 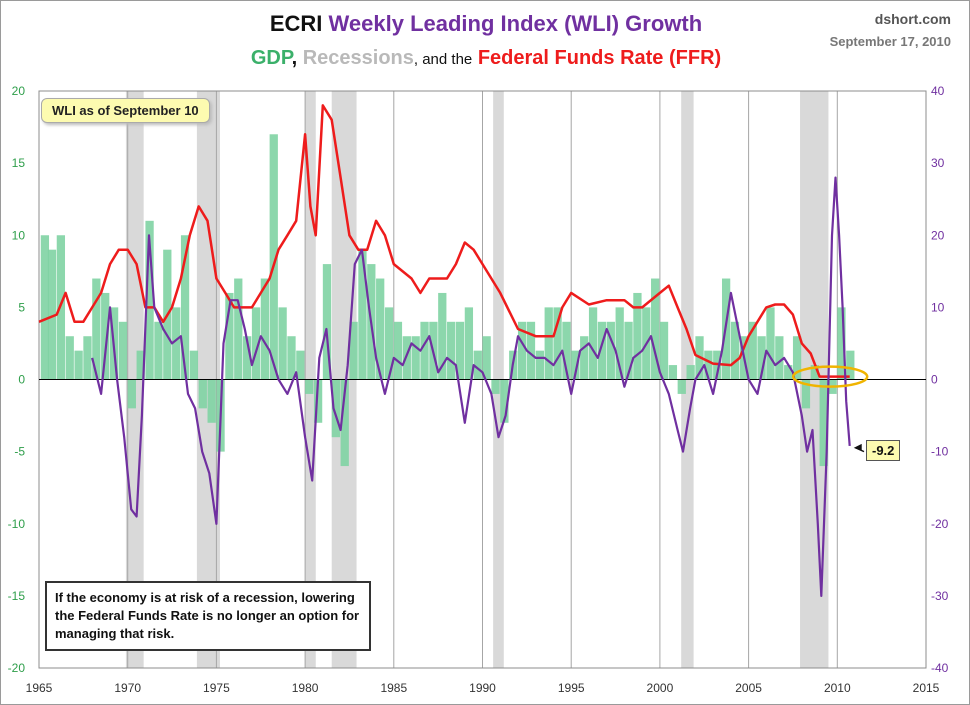 What do you see at coordinates (912, 19) in the screenshot?
I see `source-label: dshort.com` at bounding box center [912, 19].